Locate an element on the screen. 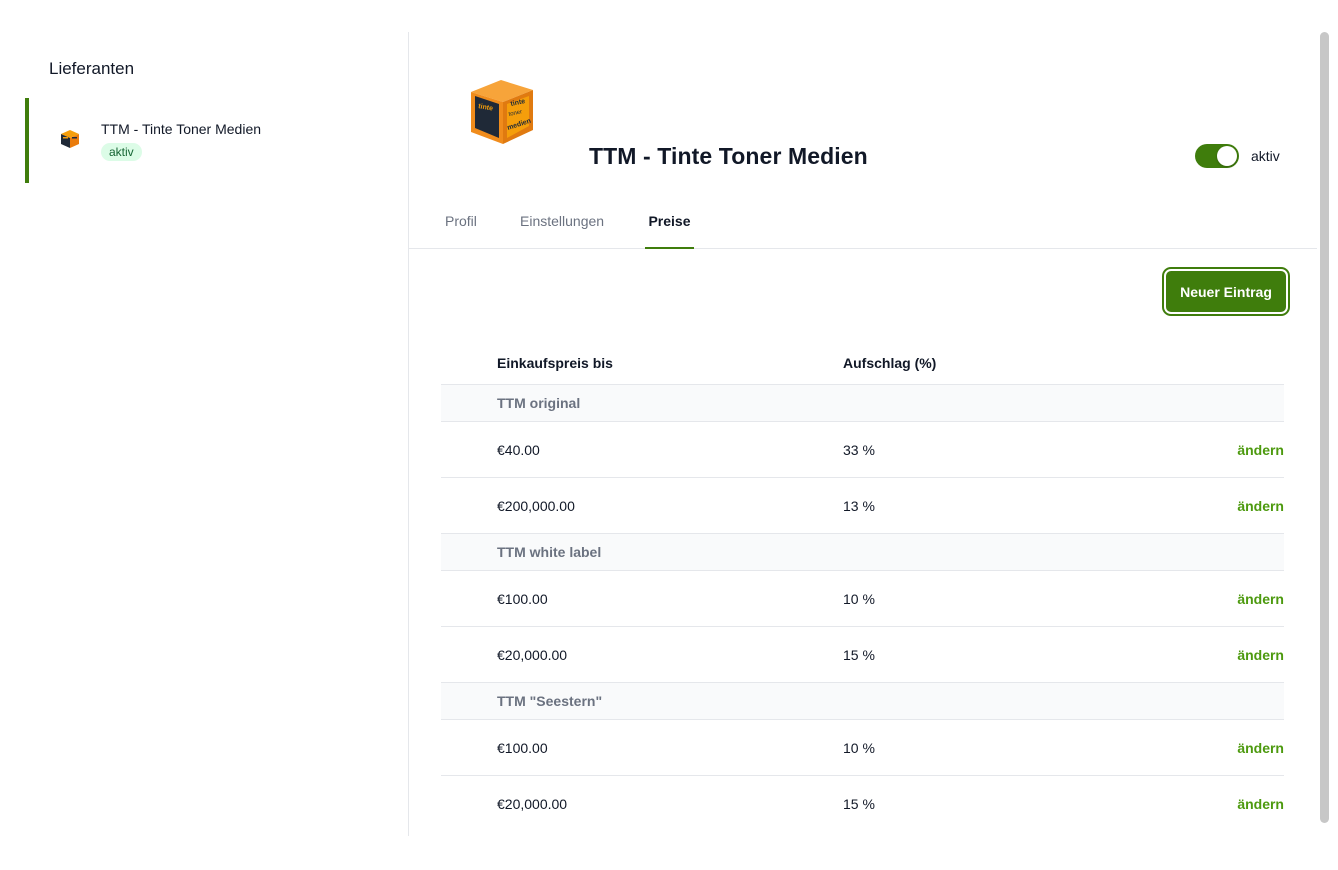  table-row: €40.00 33 % ändern is located at coordinates (862, 450).